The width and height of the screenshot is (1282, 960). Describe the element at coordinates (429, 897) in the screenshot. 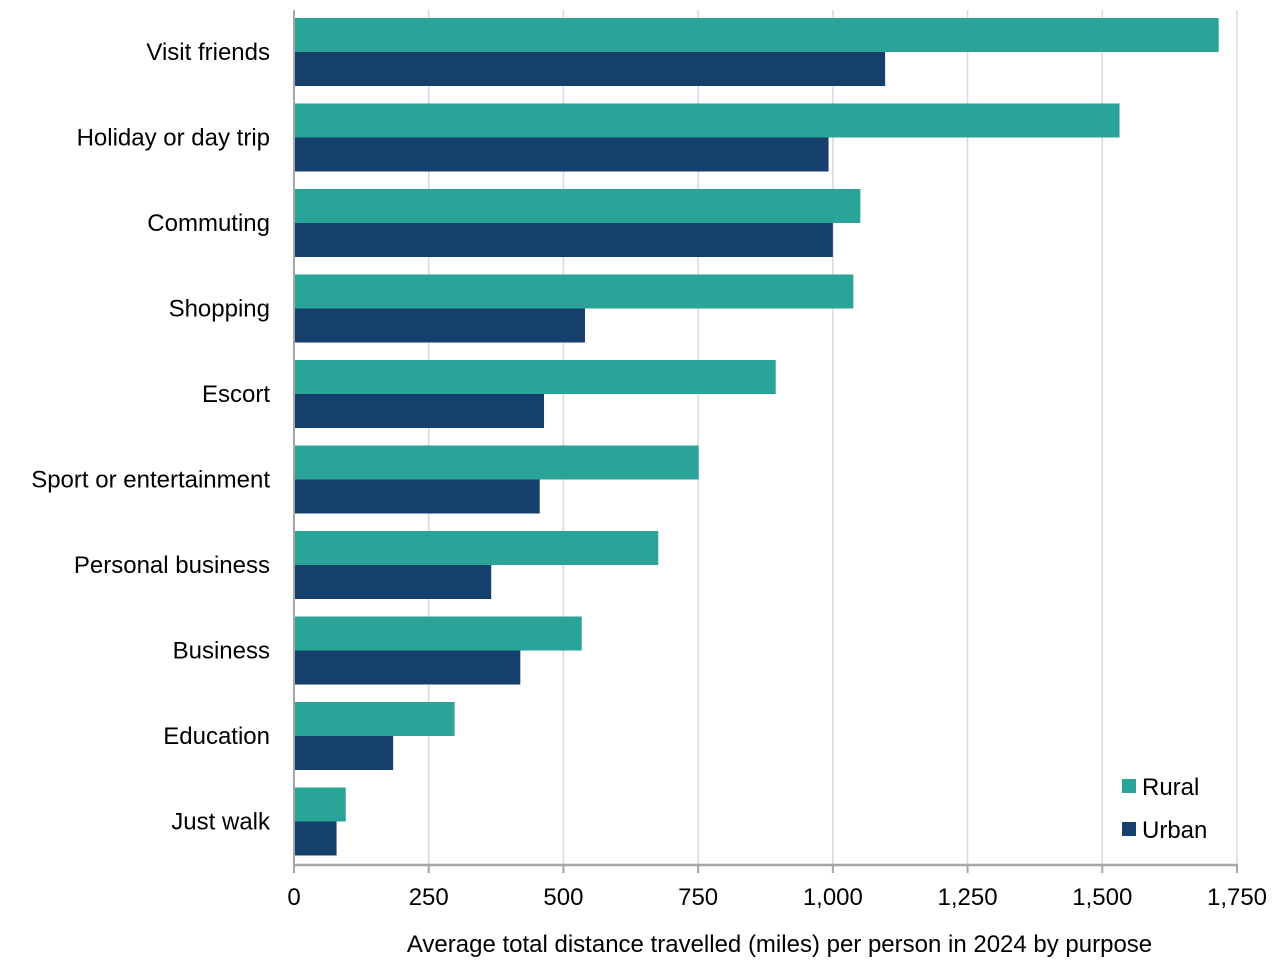

I see `x-tick-label: 250` at that location.